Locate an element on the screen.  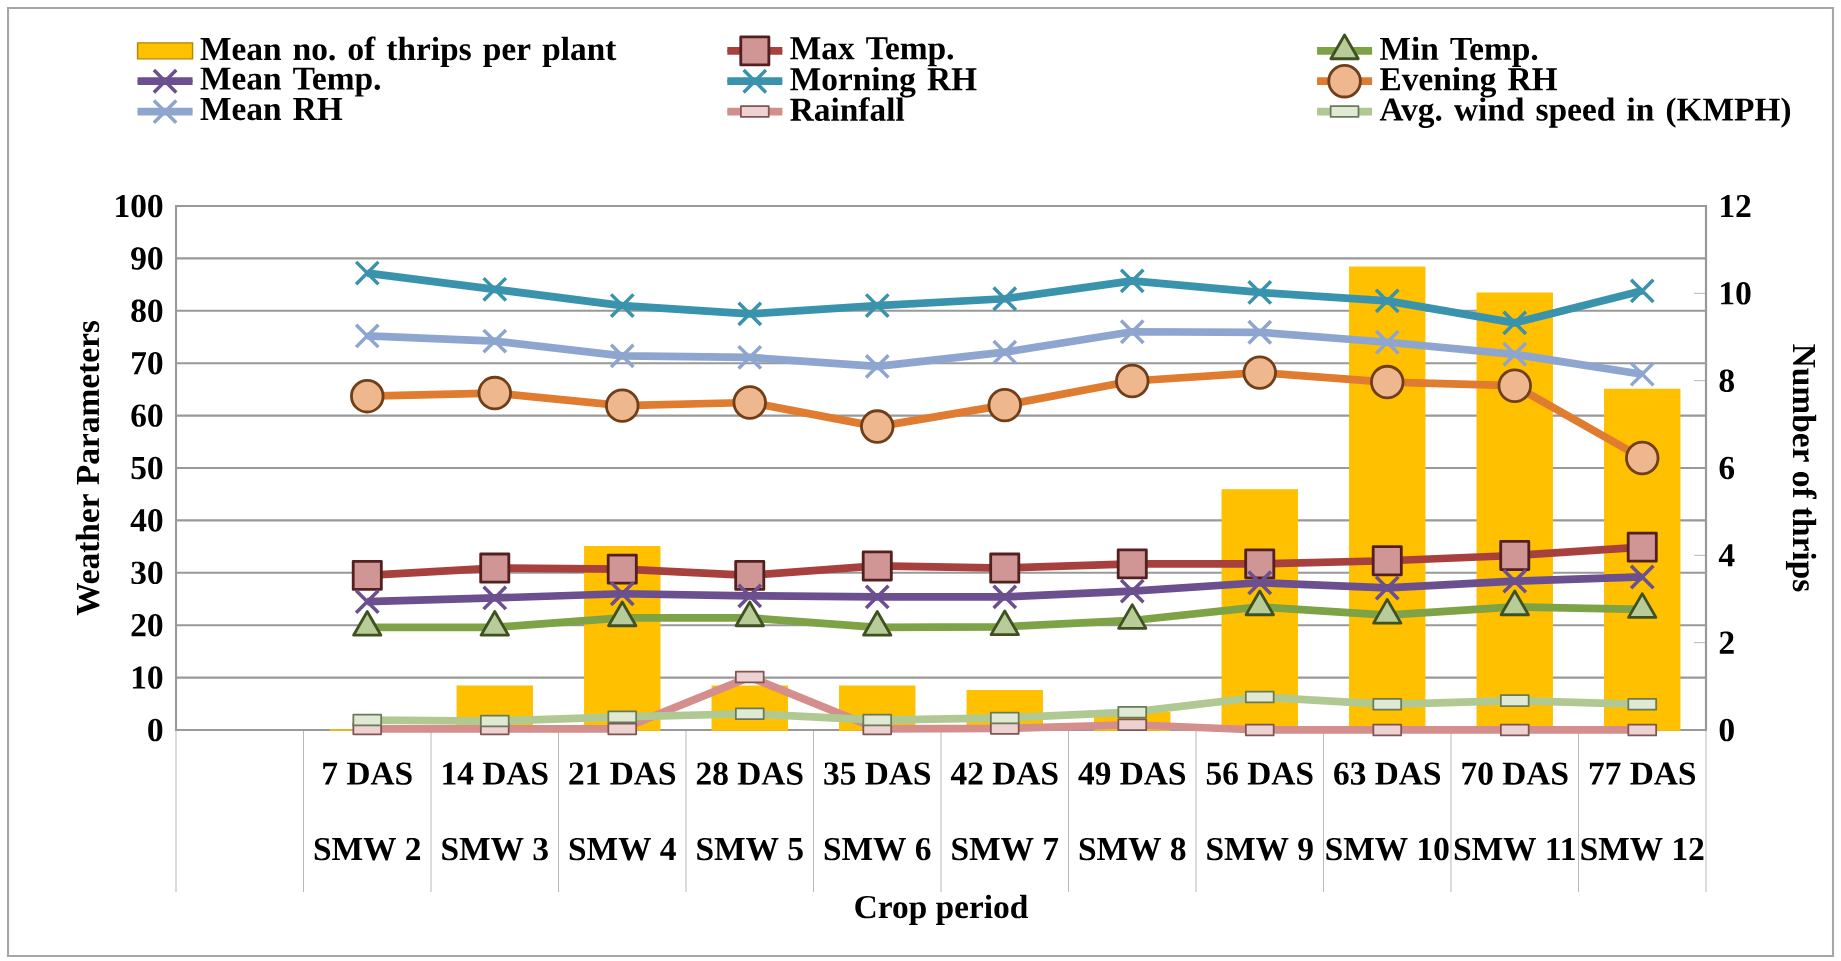
text: SMW 4 is located at coordinates (622, 849).